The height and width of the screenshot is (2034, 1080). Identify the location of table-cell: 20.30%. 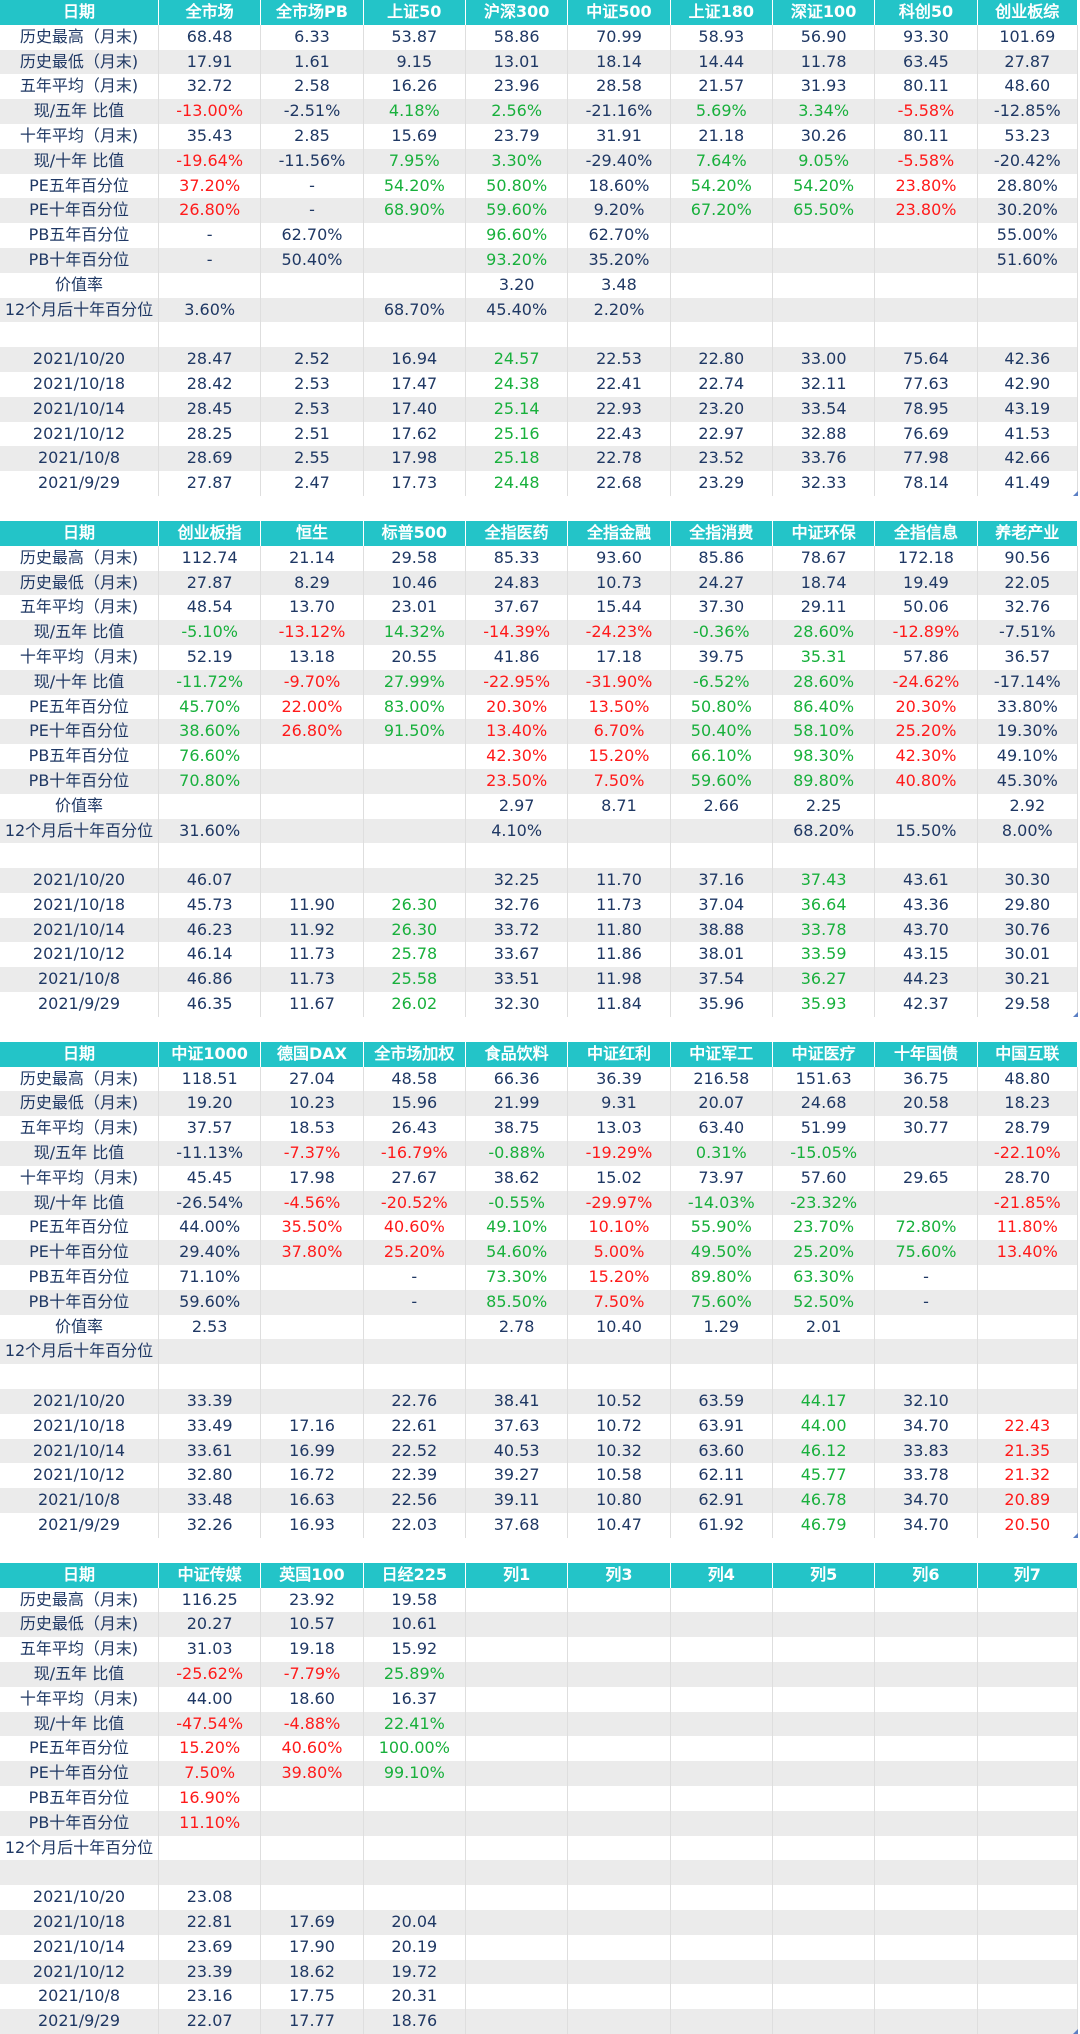
(517, 707).